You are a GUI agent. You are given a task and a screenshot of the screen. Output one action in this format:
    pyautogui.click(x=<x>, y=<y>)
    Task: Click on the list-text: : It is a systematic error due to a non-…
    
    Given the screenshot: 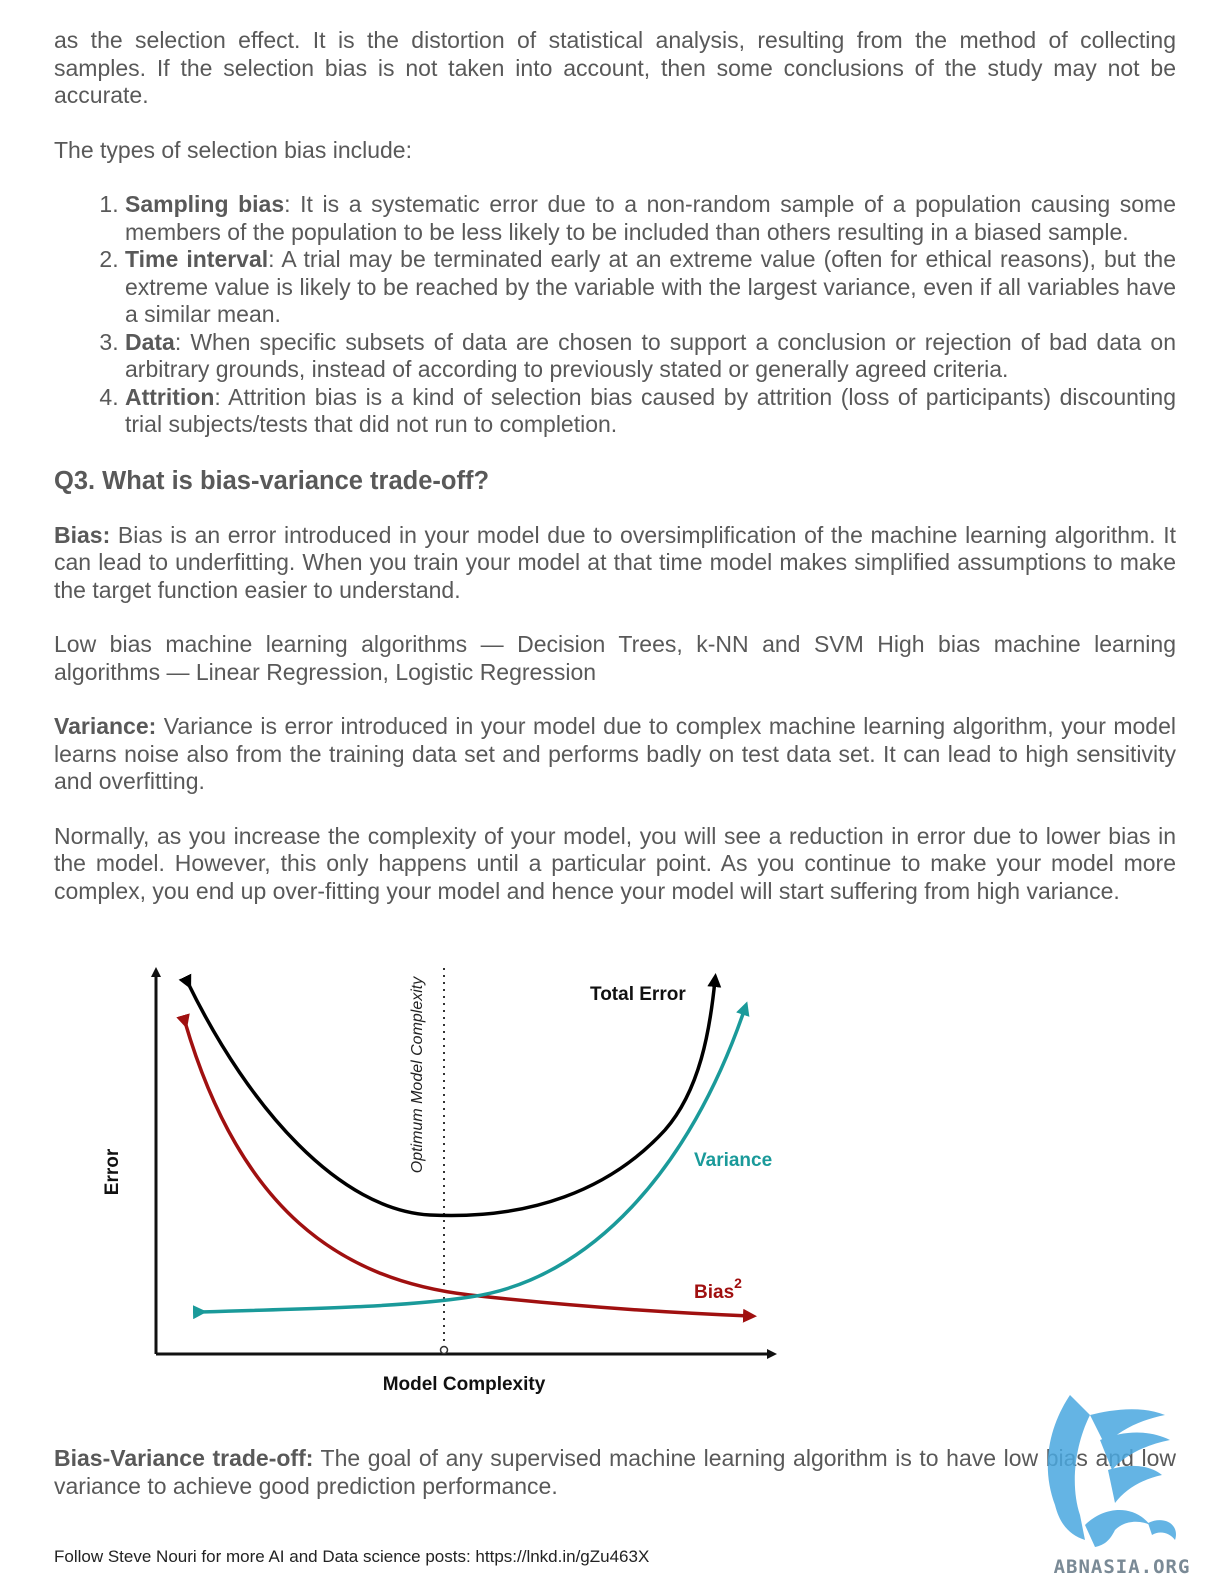 What is the action you would take?
    pyautogui.click(x=650, y=218)
    